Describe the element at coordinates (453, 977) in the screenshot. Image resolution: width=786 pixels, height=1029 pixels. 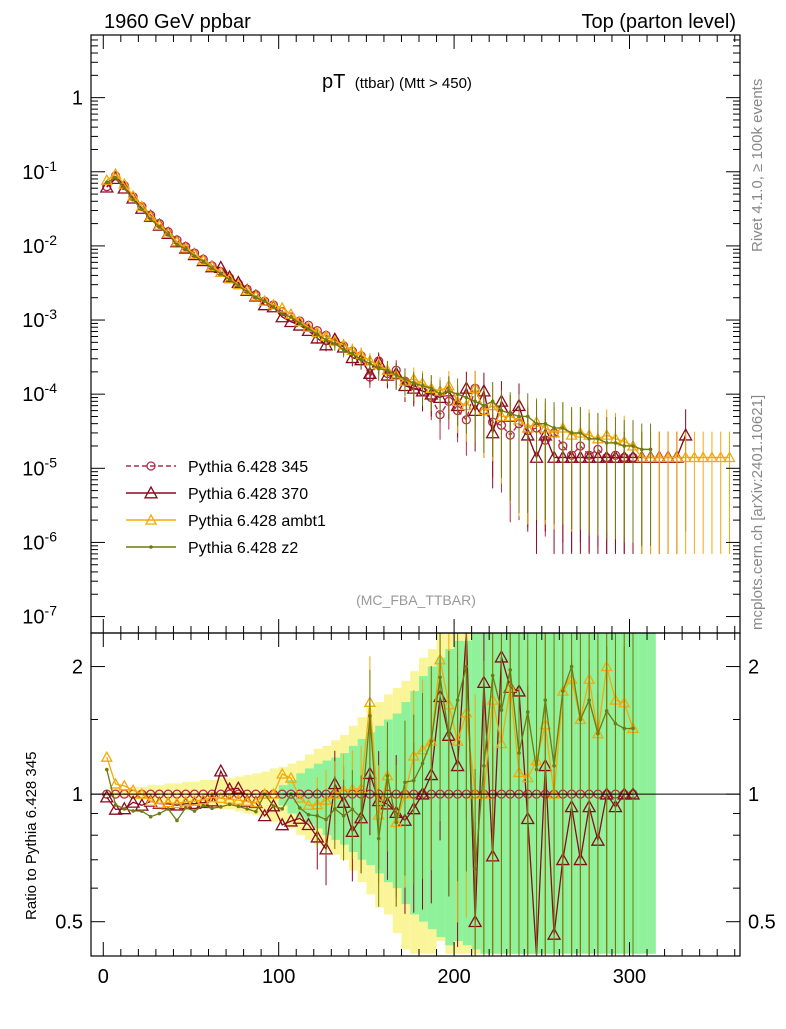
I see `x-tick-label: 200` at that location.